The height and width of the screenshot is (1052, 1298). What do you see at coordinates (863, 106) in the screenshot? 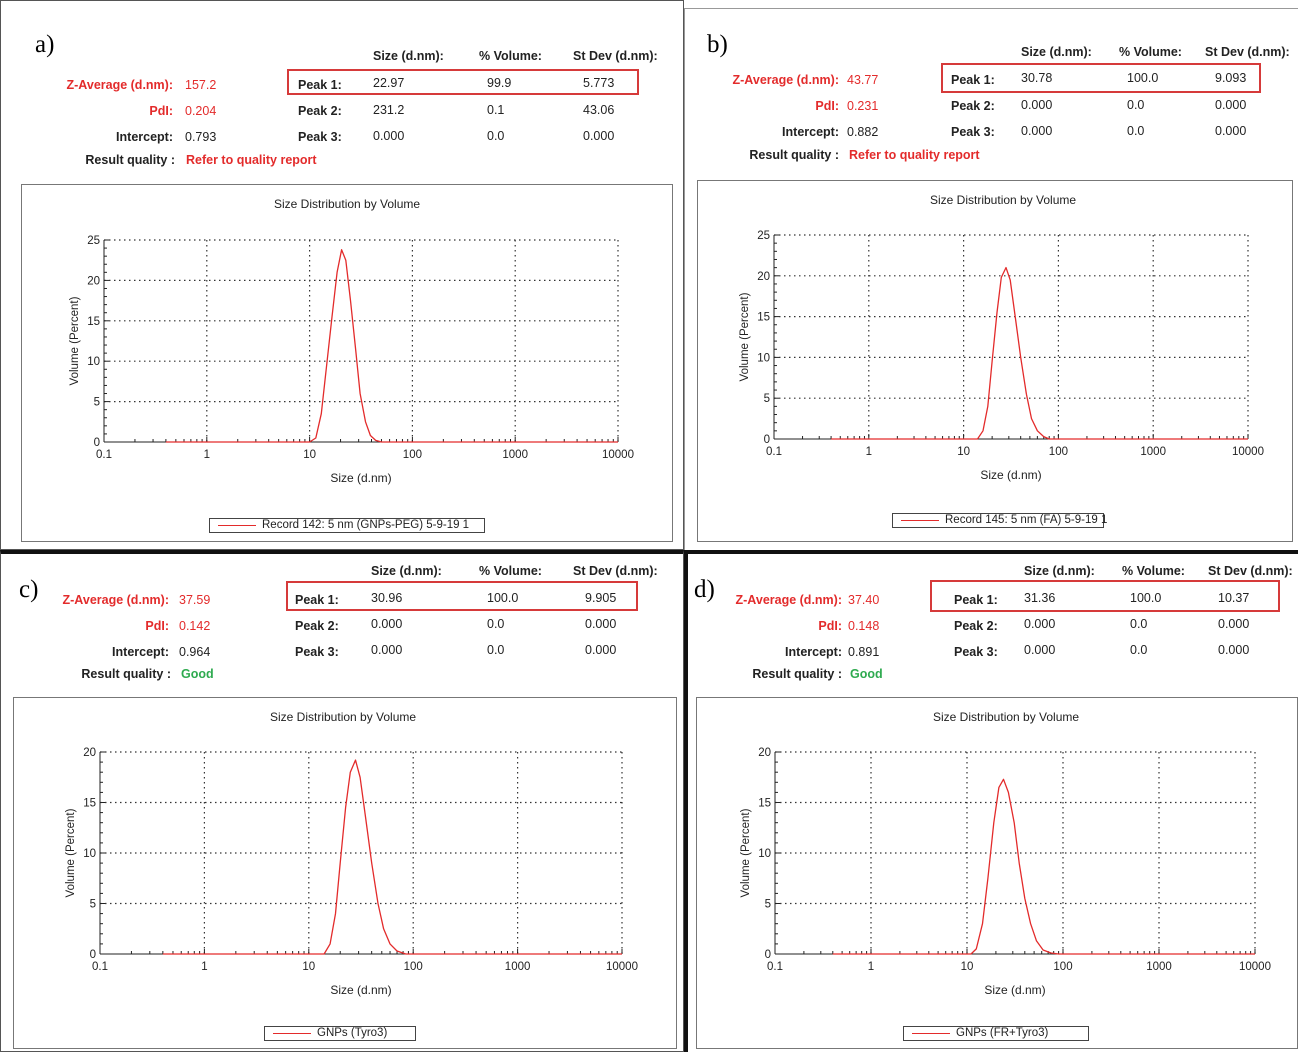
I see `pdi-value: 0.231` at bounding box center [863, 106].